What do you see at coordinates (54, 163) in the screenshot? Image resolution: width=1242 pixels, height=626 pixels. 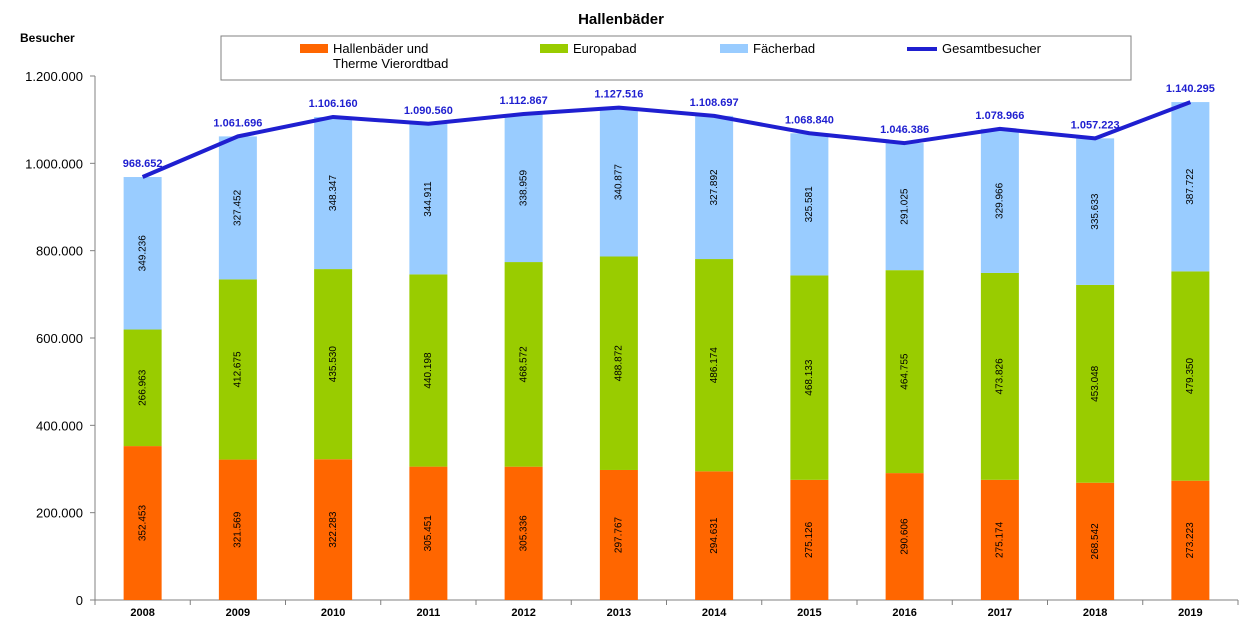 I see `y-tick-label: 1.000.000` at bounding box center [54, 163].